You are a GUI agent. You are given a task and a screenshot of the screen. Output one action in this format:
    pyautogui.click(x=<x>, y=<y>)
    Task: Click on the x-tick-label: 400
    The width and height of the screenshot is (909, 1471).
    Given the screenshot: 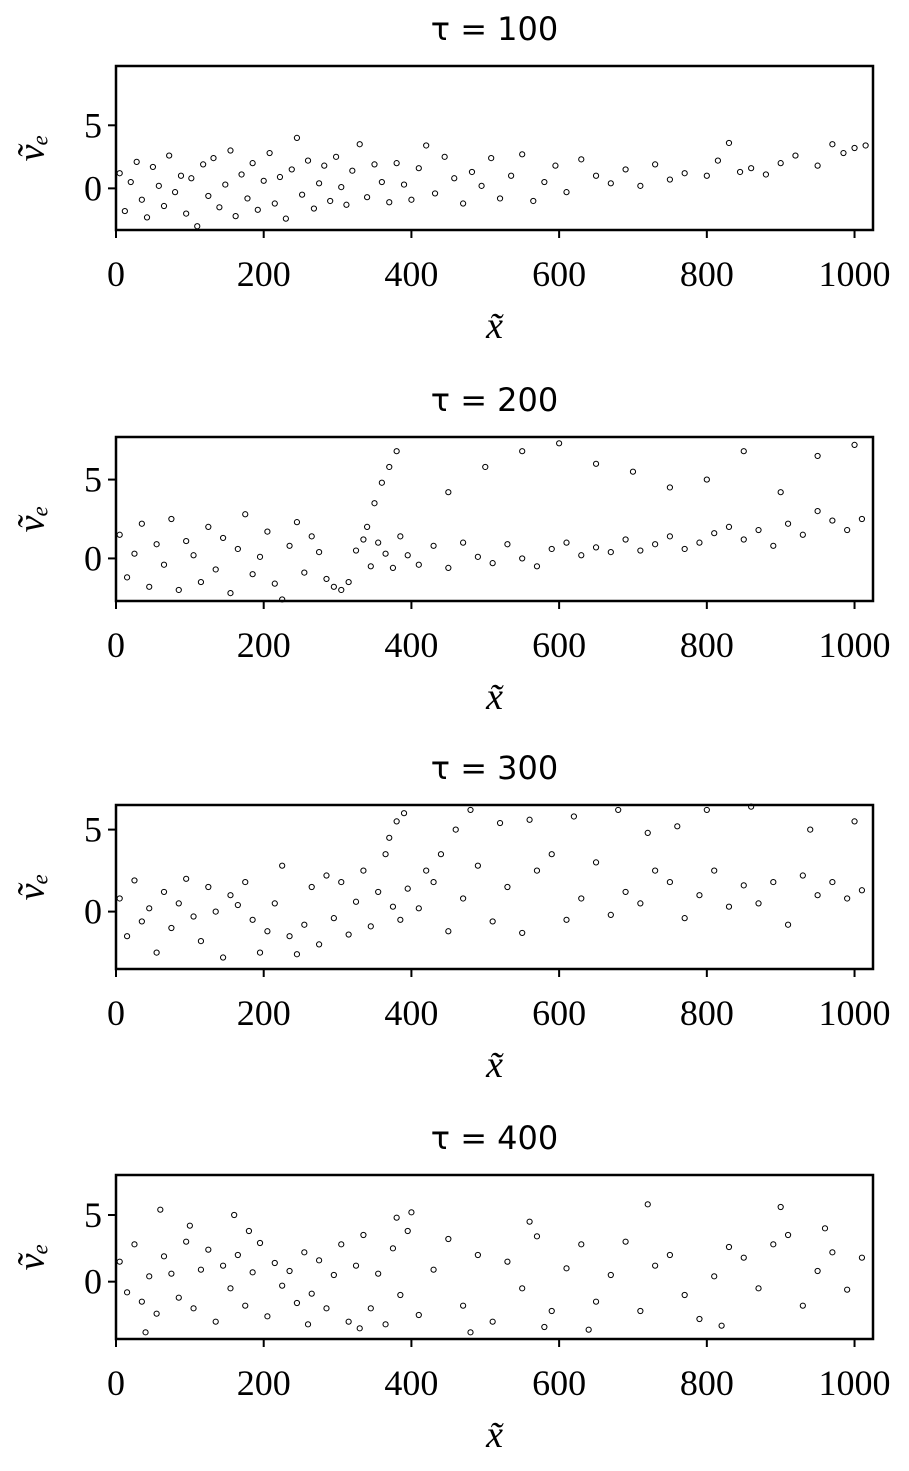 What is the action you would take?
    pyautogui.click(x=411, y=274)
    